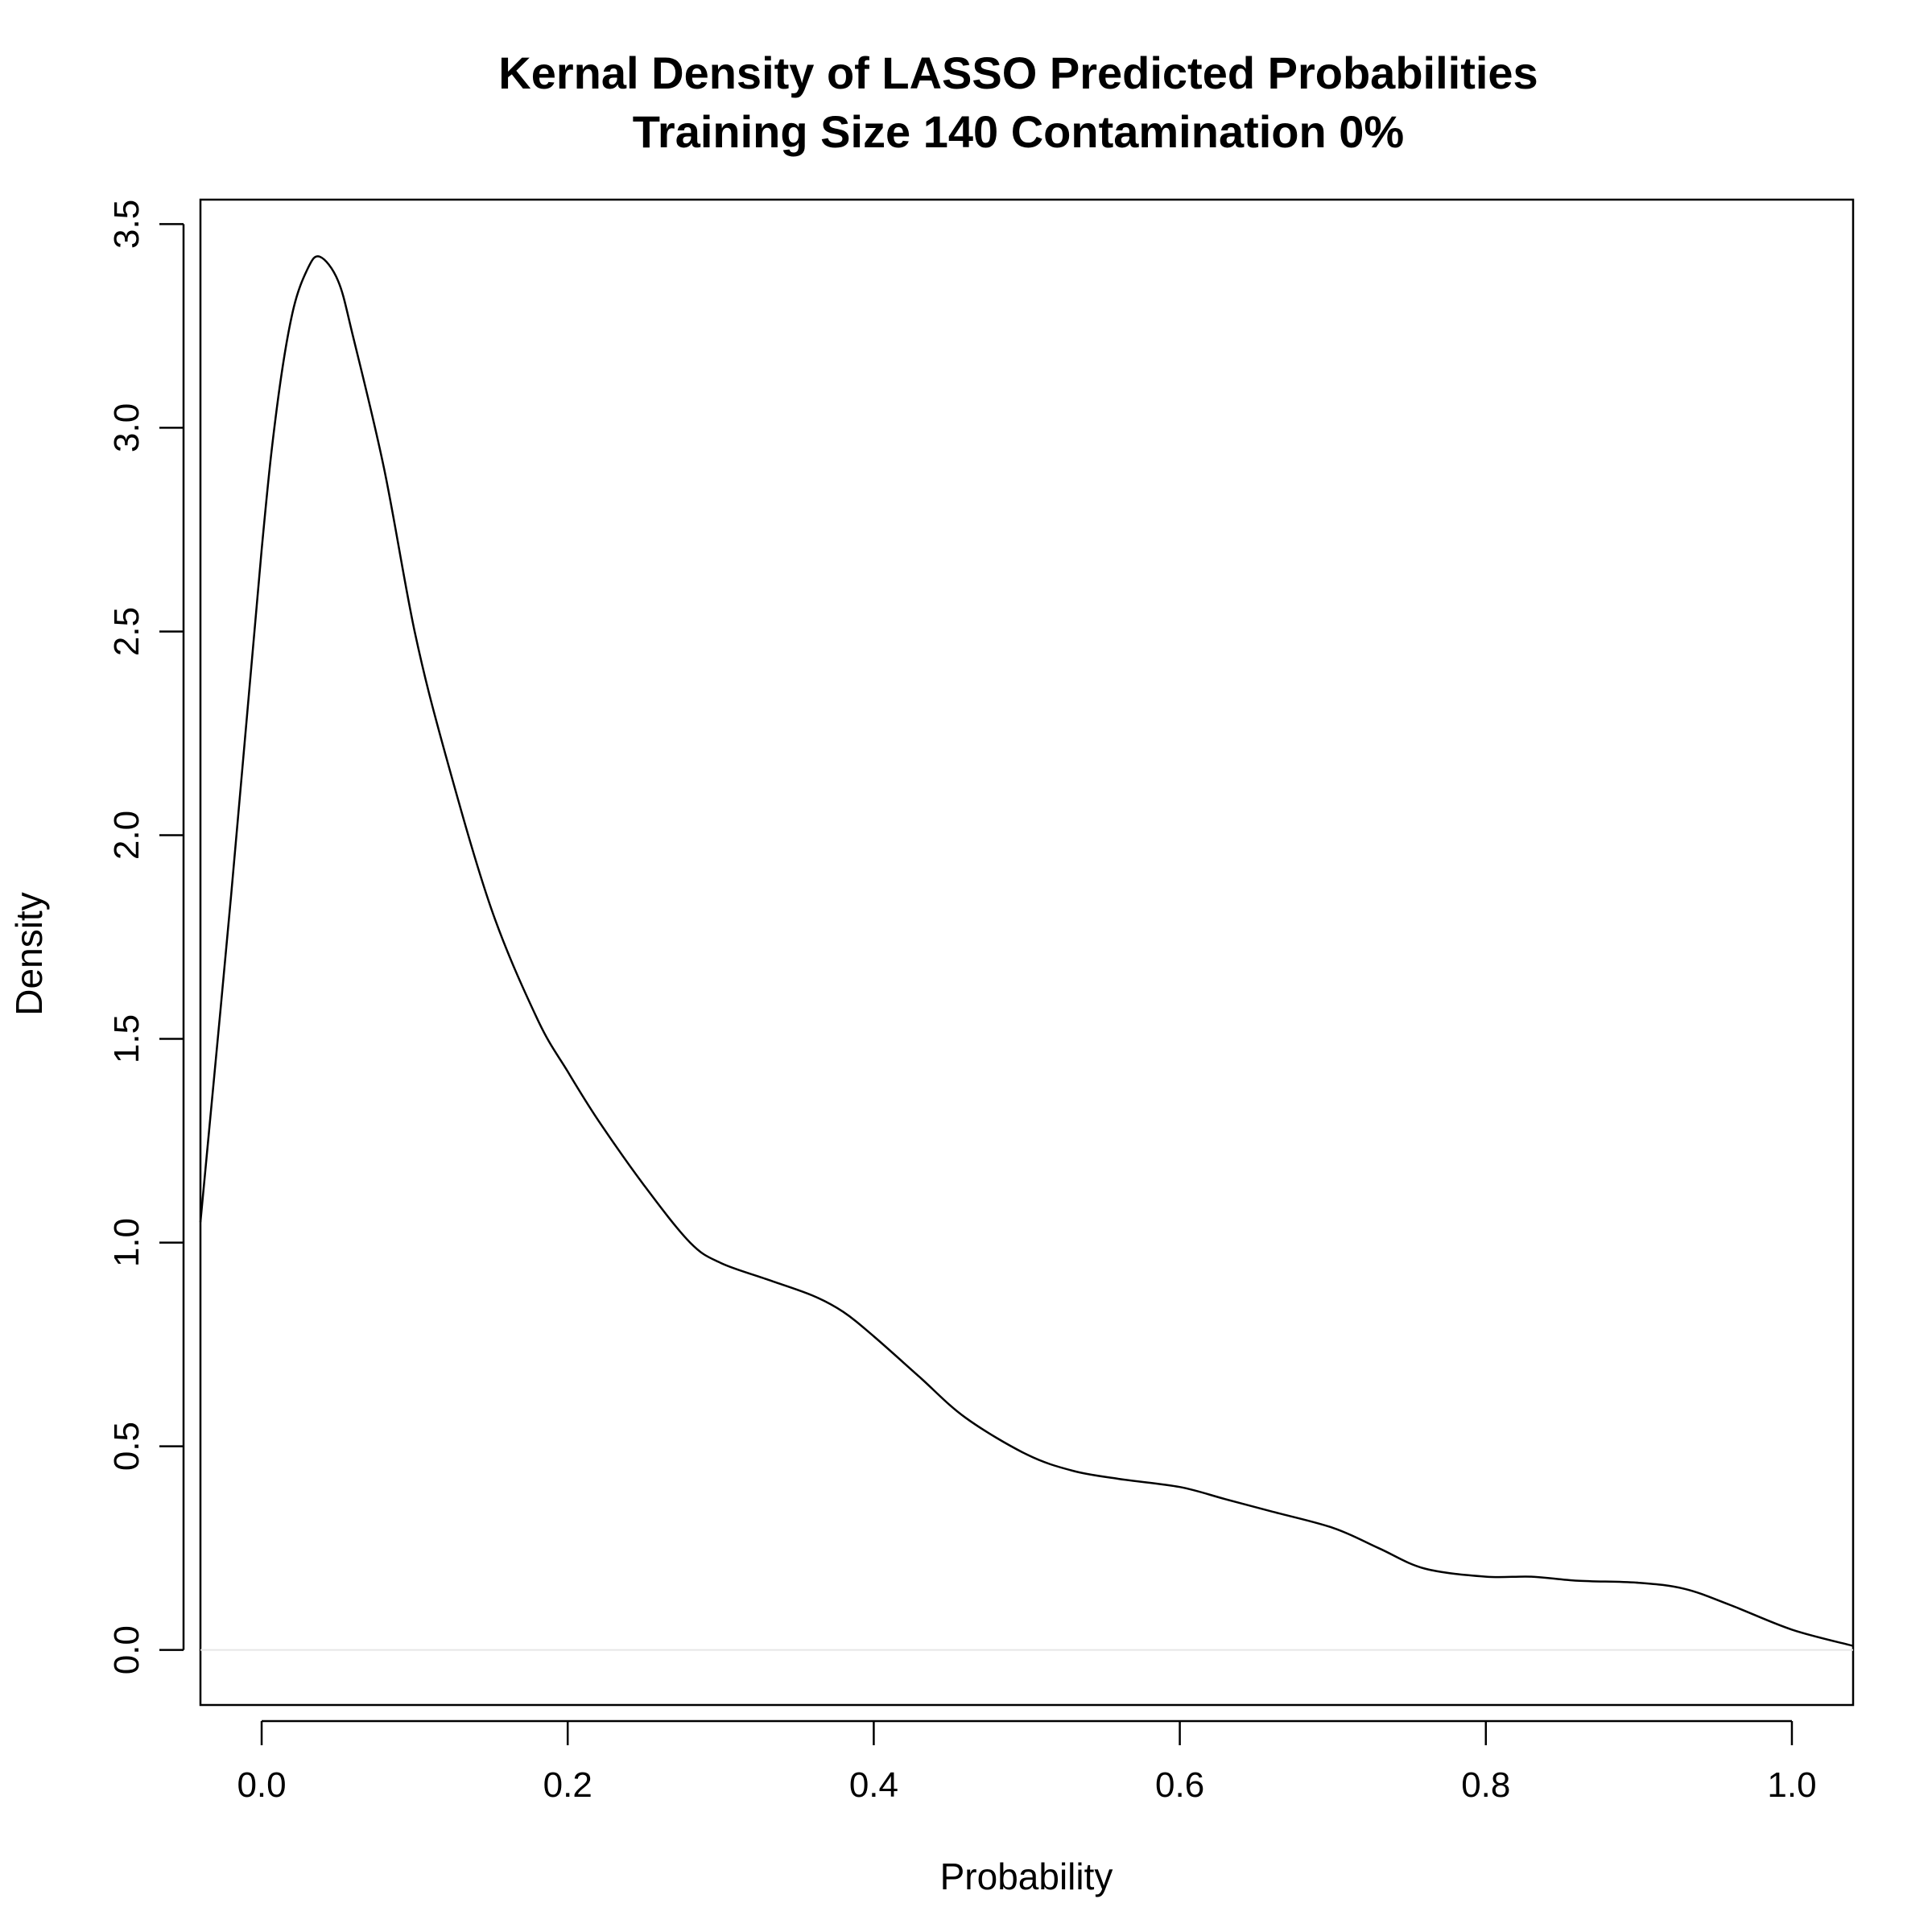 This screenshot has width=1932, height=1932. Describe the element at coordinates (1026, 1876) in the screenshot. I see `x-axis-label: Probability` at that location.